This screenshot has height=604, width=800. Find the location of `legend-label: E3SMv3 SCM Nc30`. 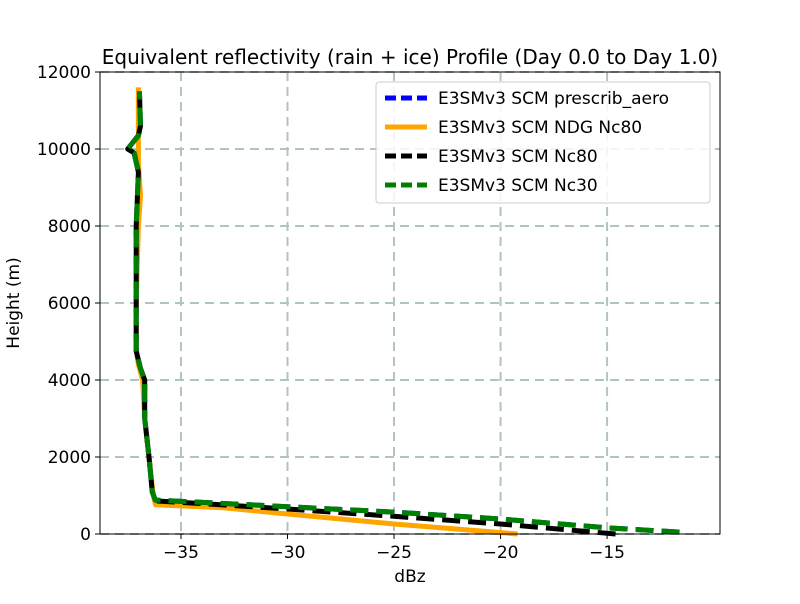

legend-label: E3SMv3 SCM Nc30 is located at coordinates (518, 186).